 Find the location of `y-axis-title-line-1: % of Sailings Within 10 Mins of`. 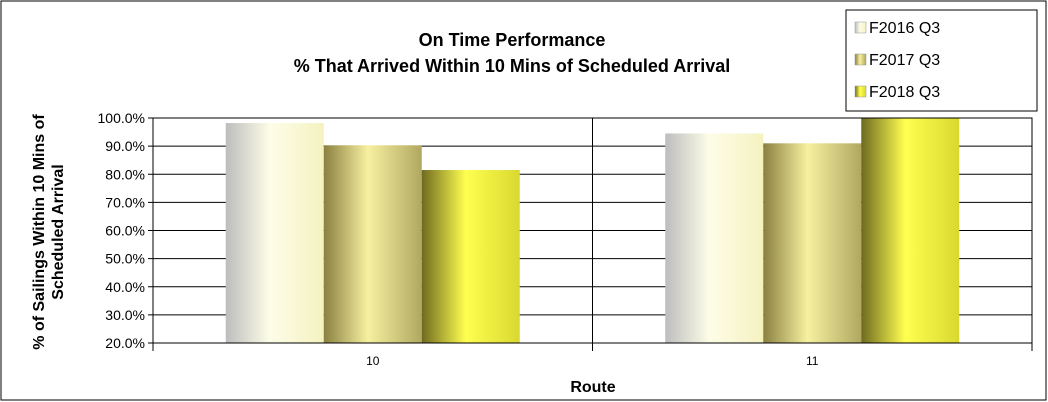

y-axis-title-line-1: % of Sailings Within 10 Mins of is located at coordinates (39, 232).